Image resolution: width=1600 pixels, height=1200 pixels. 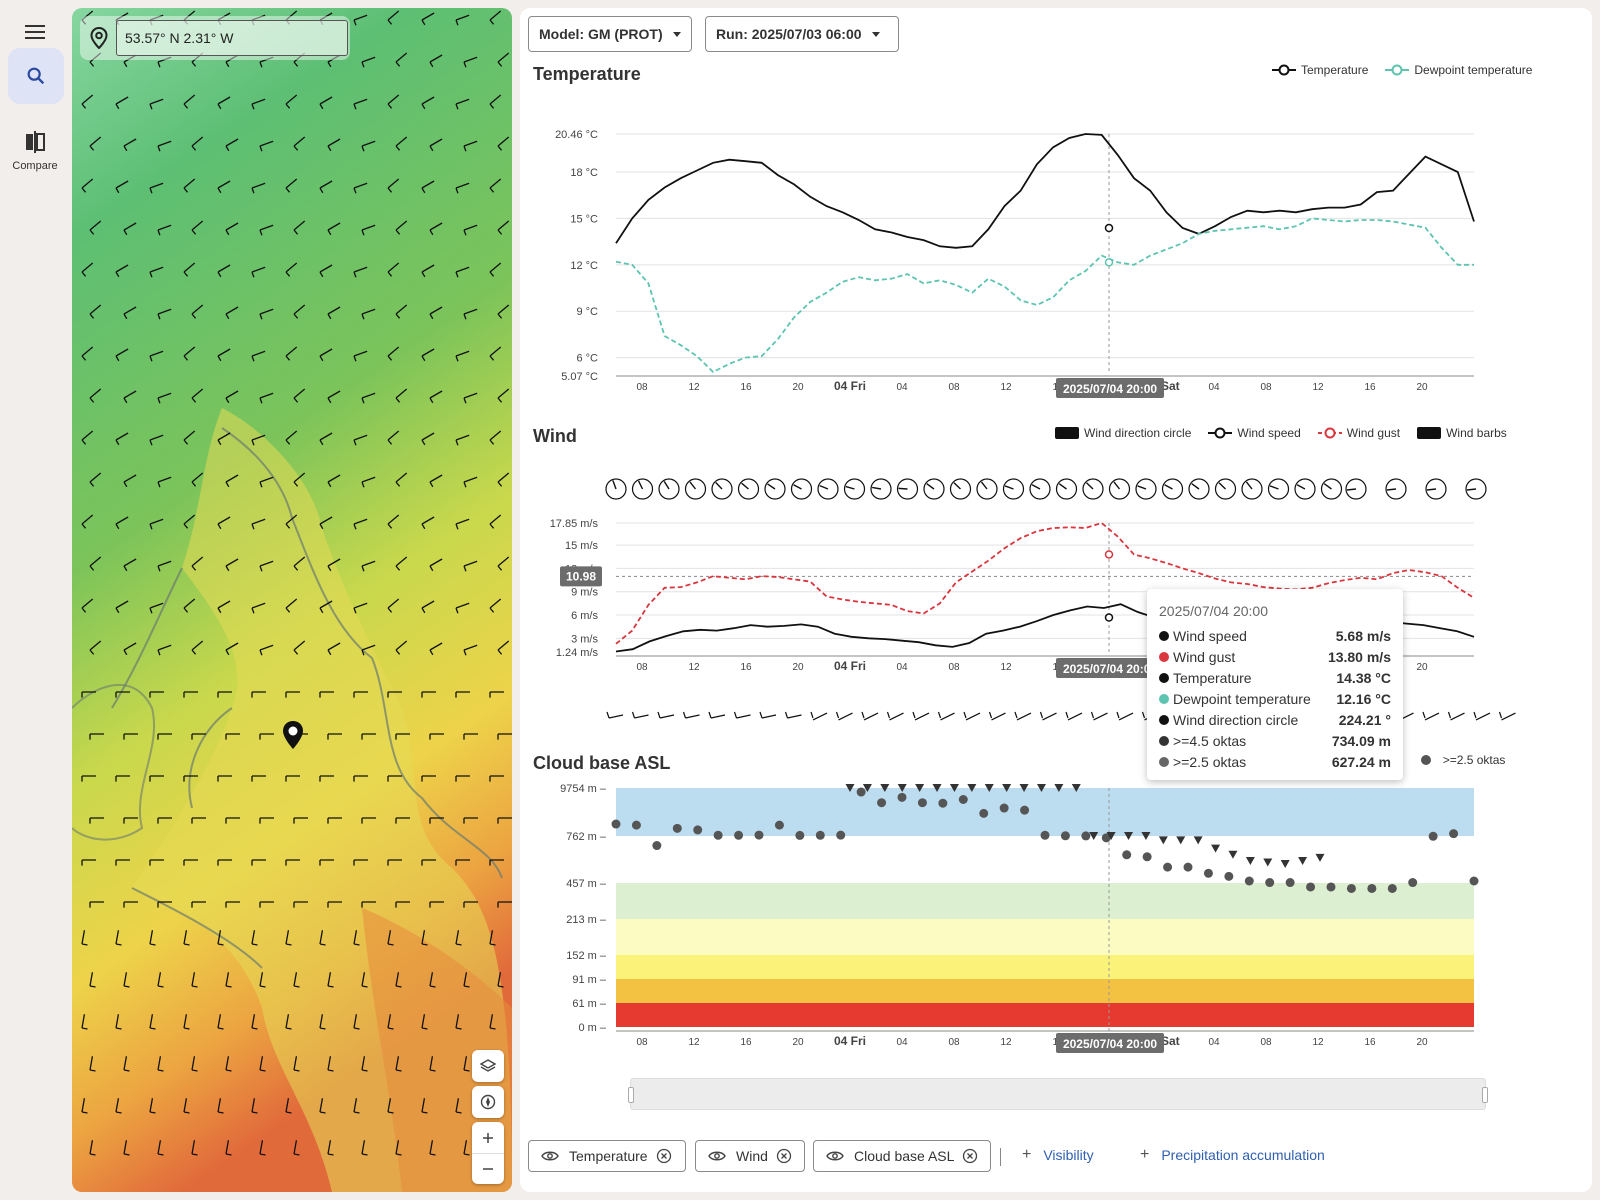 What do you see at coordinates (1110, 668) in the screenshot?
I see `crosshair-time-box` at bounding box center [1110, 668].